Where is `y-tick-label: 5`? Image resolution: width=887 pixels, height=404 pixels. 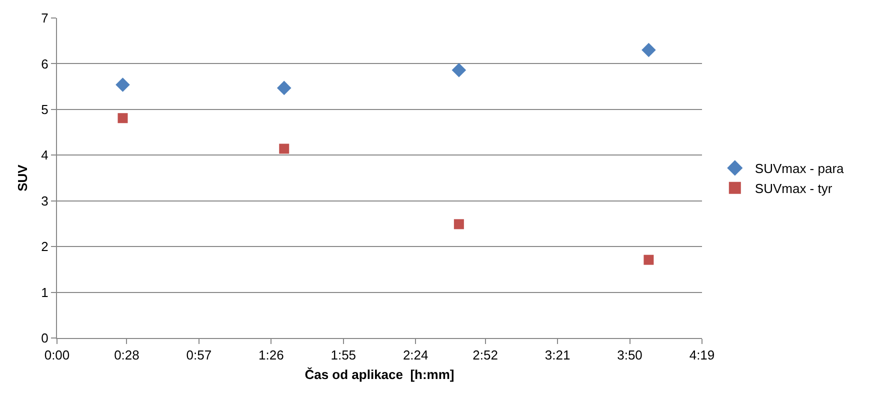 y-tick-label: 5 is located at coordinates (44, 109).